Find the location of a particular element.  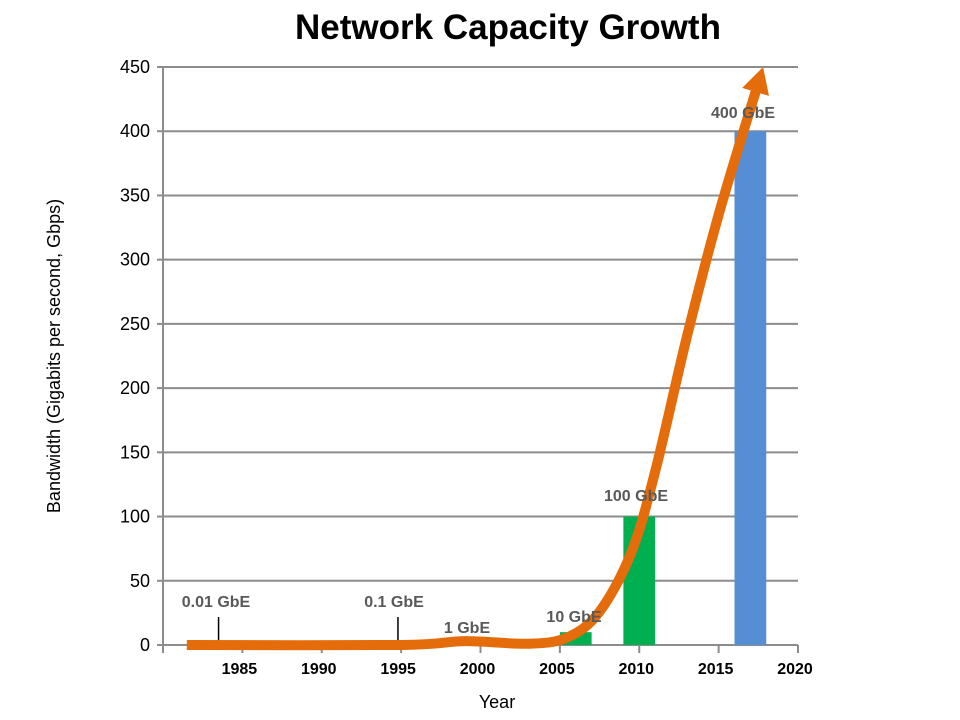

x-axis-label: Year is located at coordinates (497, 702).